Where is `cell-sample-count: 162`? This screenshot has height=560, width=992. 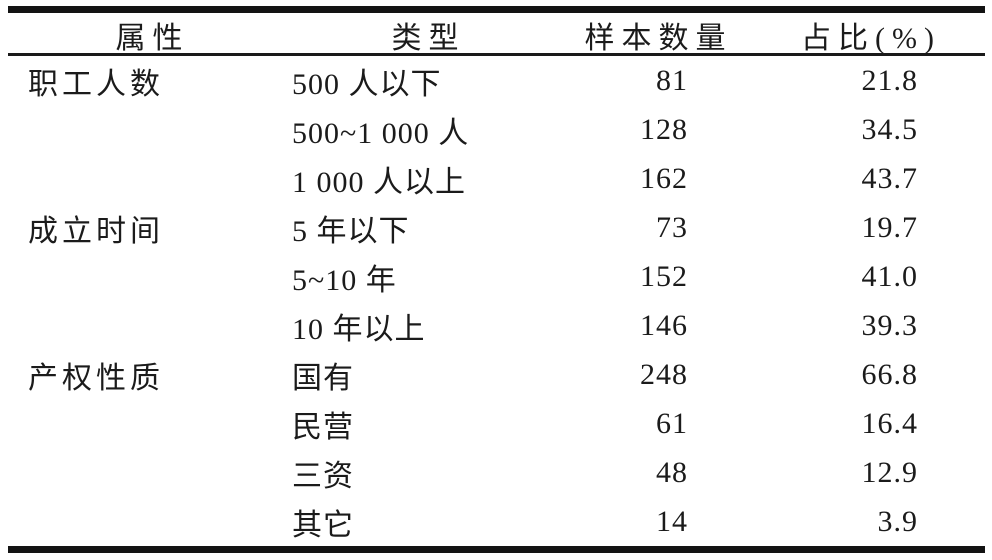 cell-sample-count: 162 is located at coordinates (664, 178).